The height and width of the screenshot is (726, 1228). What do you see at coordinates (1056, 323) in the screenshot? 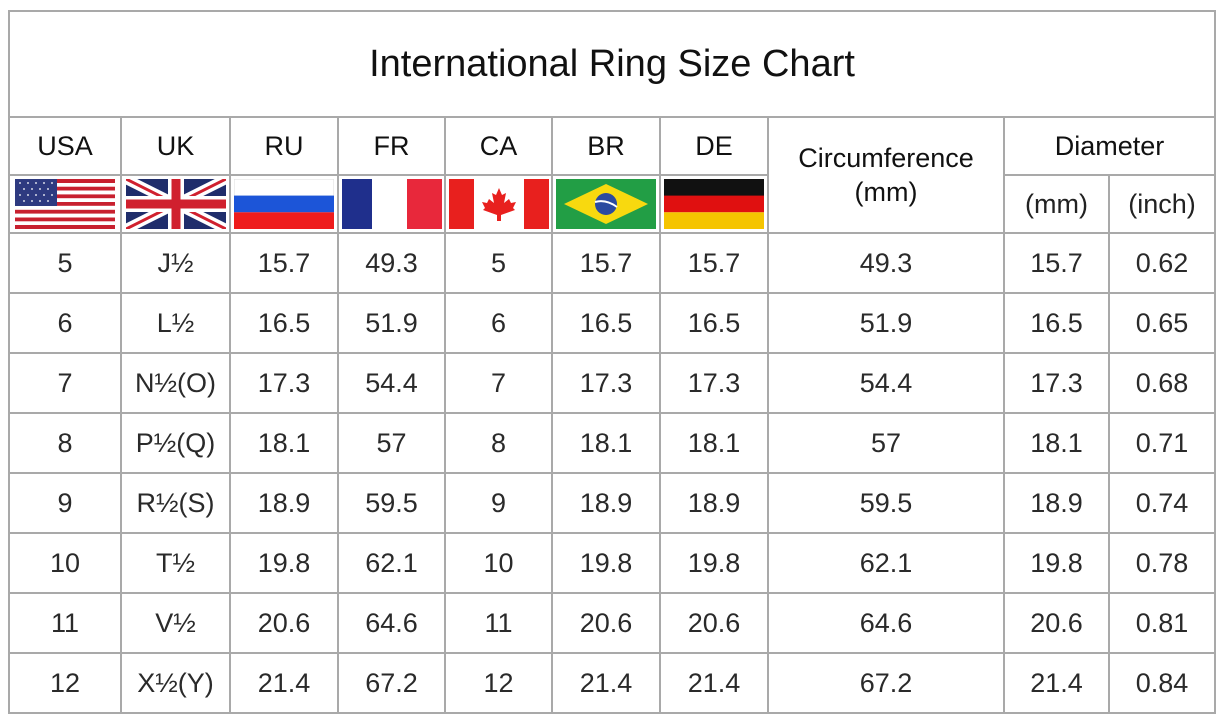
I see `cell-diameter-mm: 16.5` at bounding box center [1056, 323].